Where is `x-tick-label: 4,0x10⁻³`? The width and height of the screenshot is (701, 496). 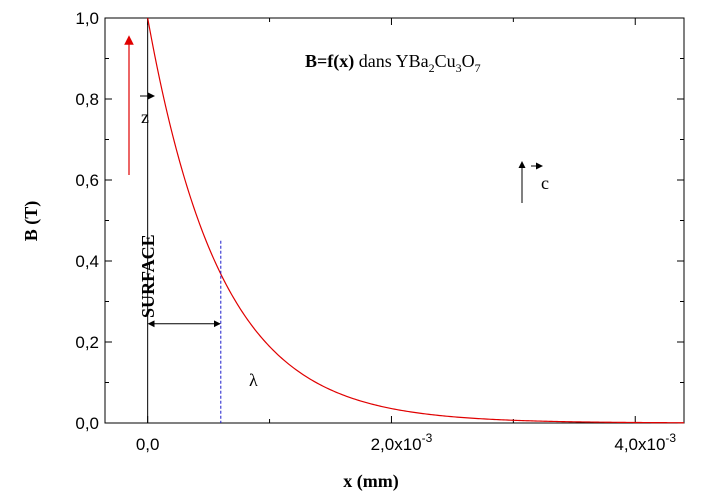 x-tick-label: 4,0x10⁻³ is located at coordinates (645, 442).